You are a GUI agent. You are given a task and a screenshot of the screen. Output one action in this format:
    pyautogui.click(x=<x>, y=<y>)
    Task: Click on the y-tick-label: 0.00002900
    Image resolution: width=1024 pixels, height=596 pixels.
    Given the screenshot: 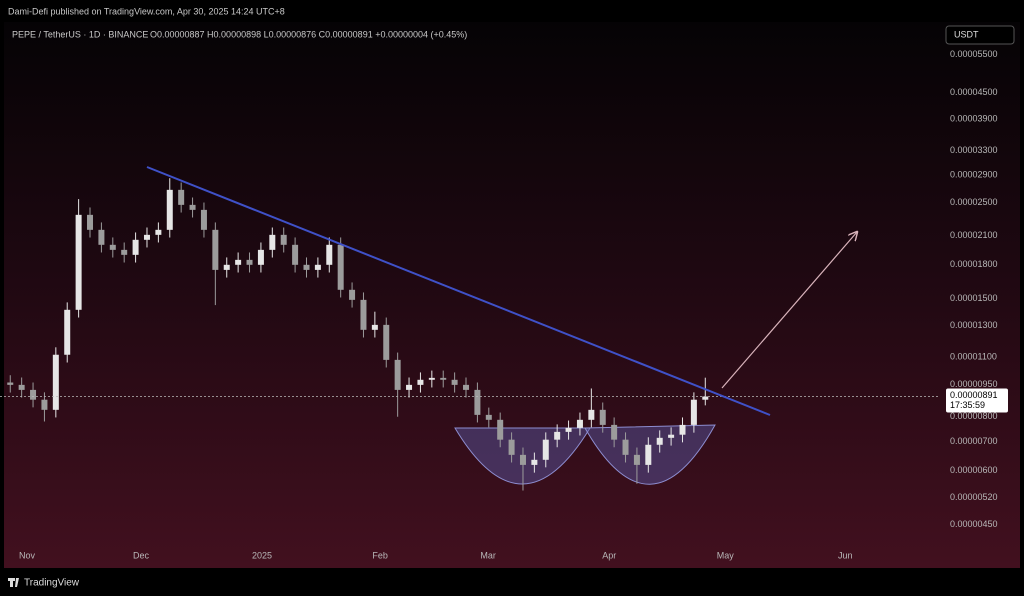 What is the action you would take?
    pyautogui.click(x=974, y=174)
    